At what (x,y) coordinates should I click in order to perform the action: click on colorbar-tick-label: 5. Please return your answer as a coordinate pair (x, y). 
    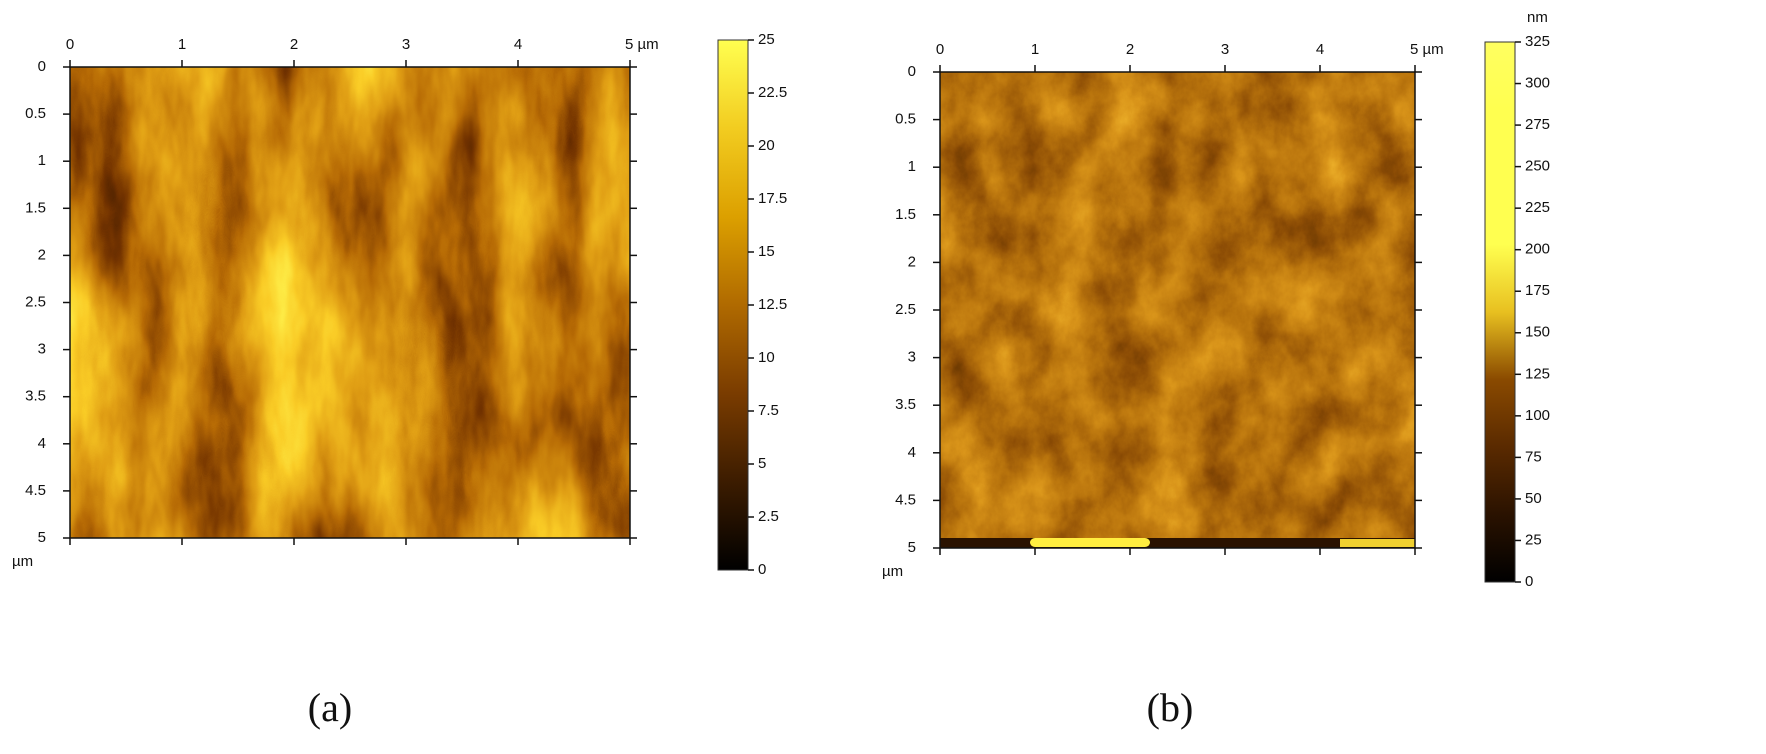
    Looking at the image, I should click on (762, 463).